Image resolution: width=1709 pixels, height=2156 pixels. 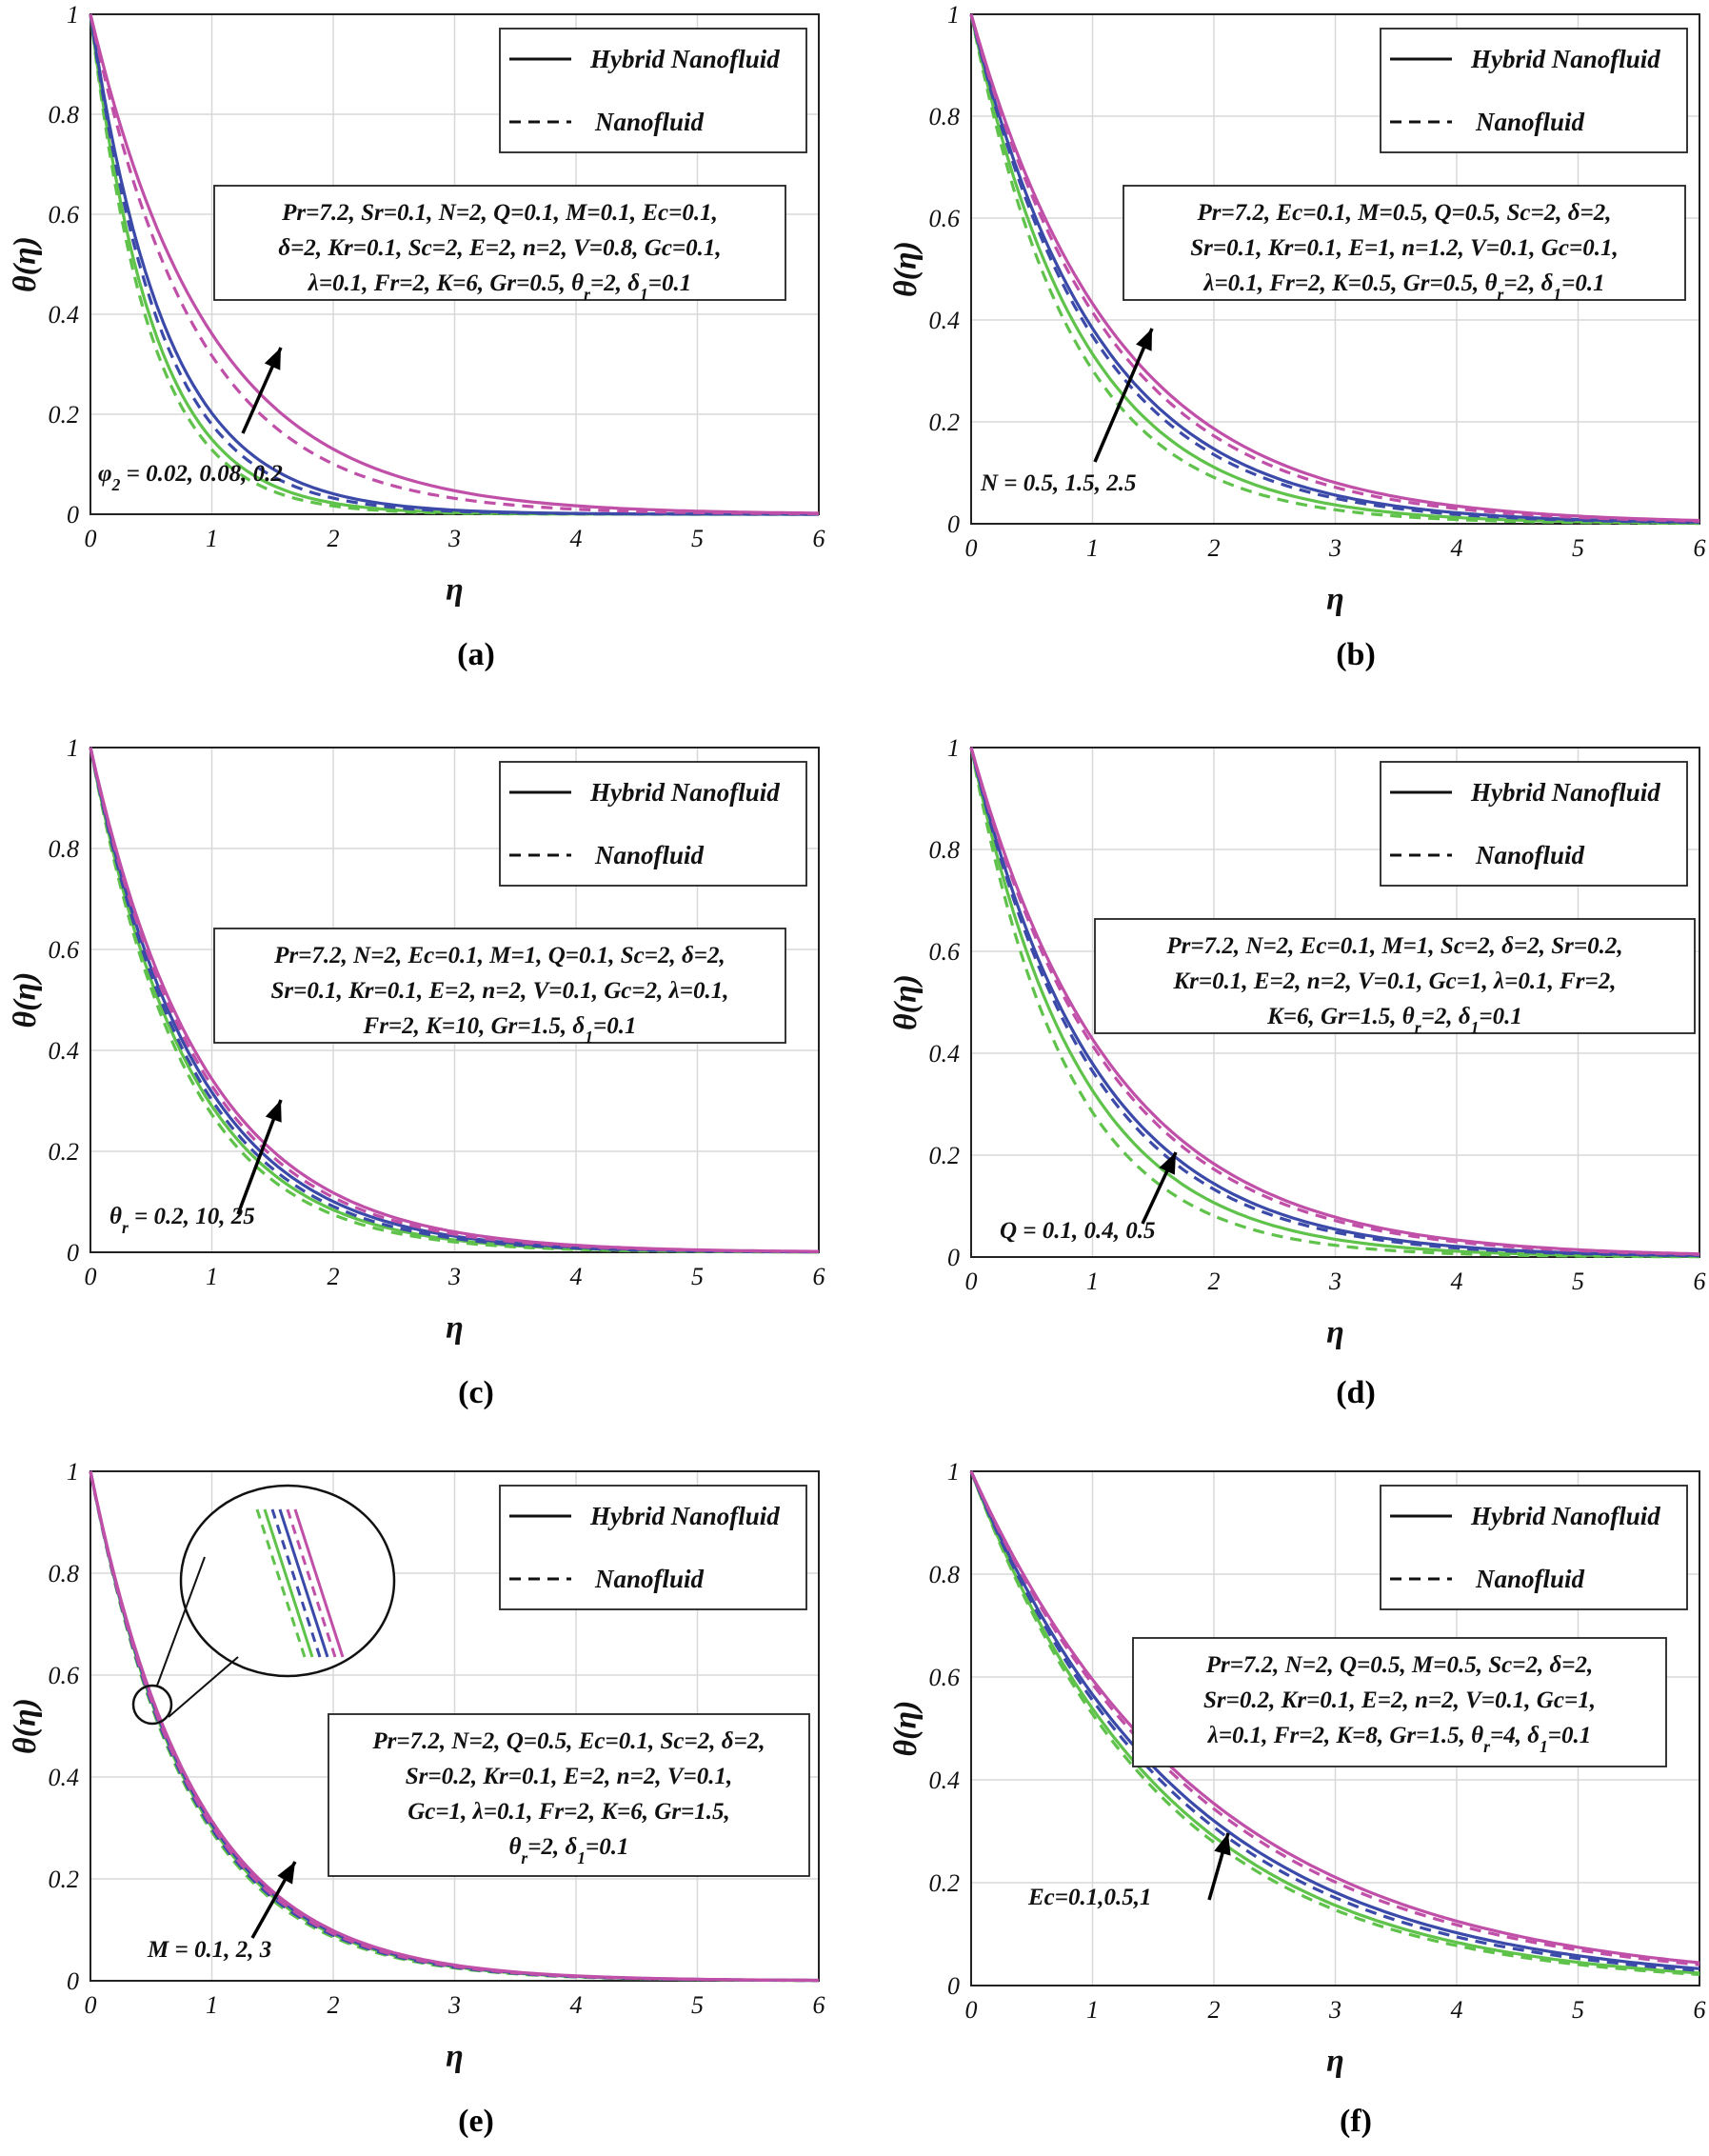 What do you see at coordinates (182, 1221) in the screenshot?
I see `parameter-annotation: θr = 0.2, 10, 25` at bounding box center [182, 1221].